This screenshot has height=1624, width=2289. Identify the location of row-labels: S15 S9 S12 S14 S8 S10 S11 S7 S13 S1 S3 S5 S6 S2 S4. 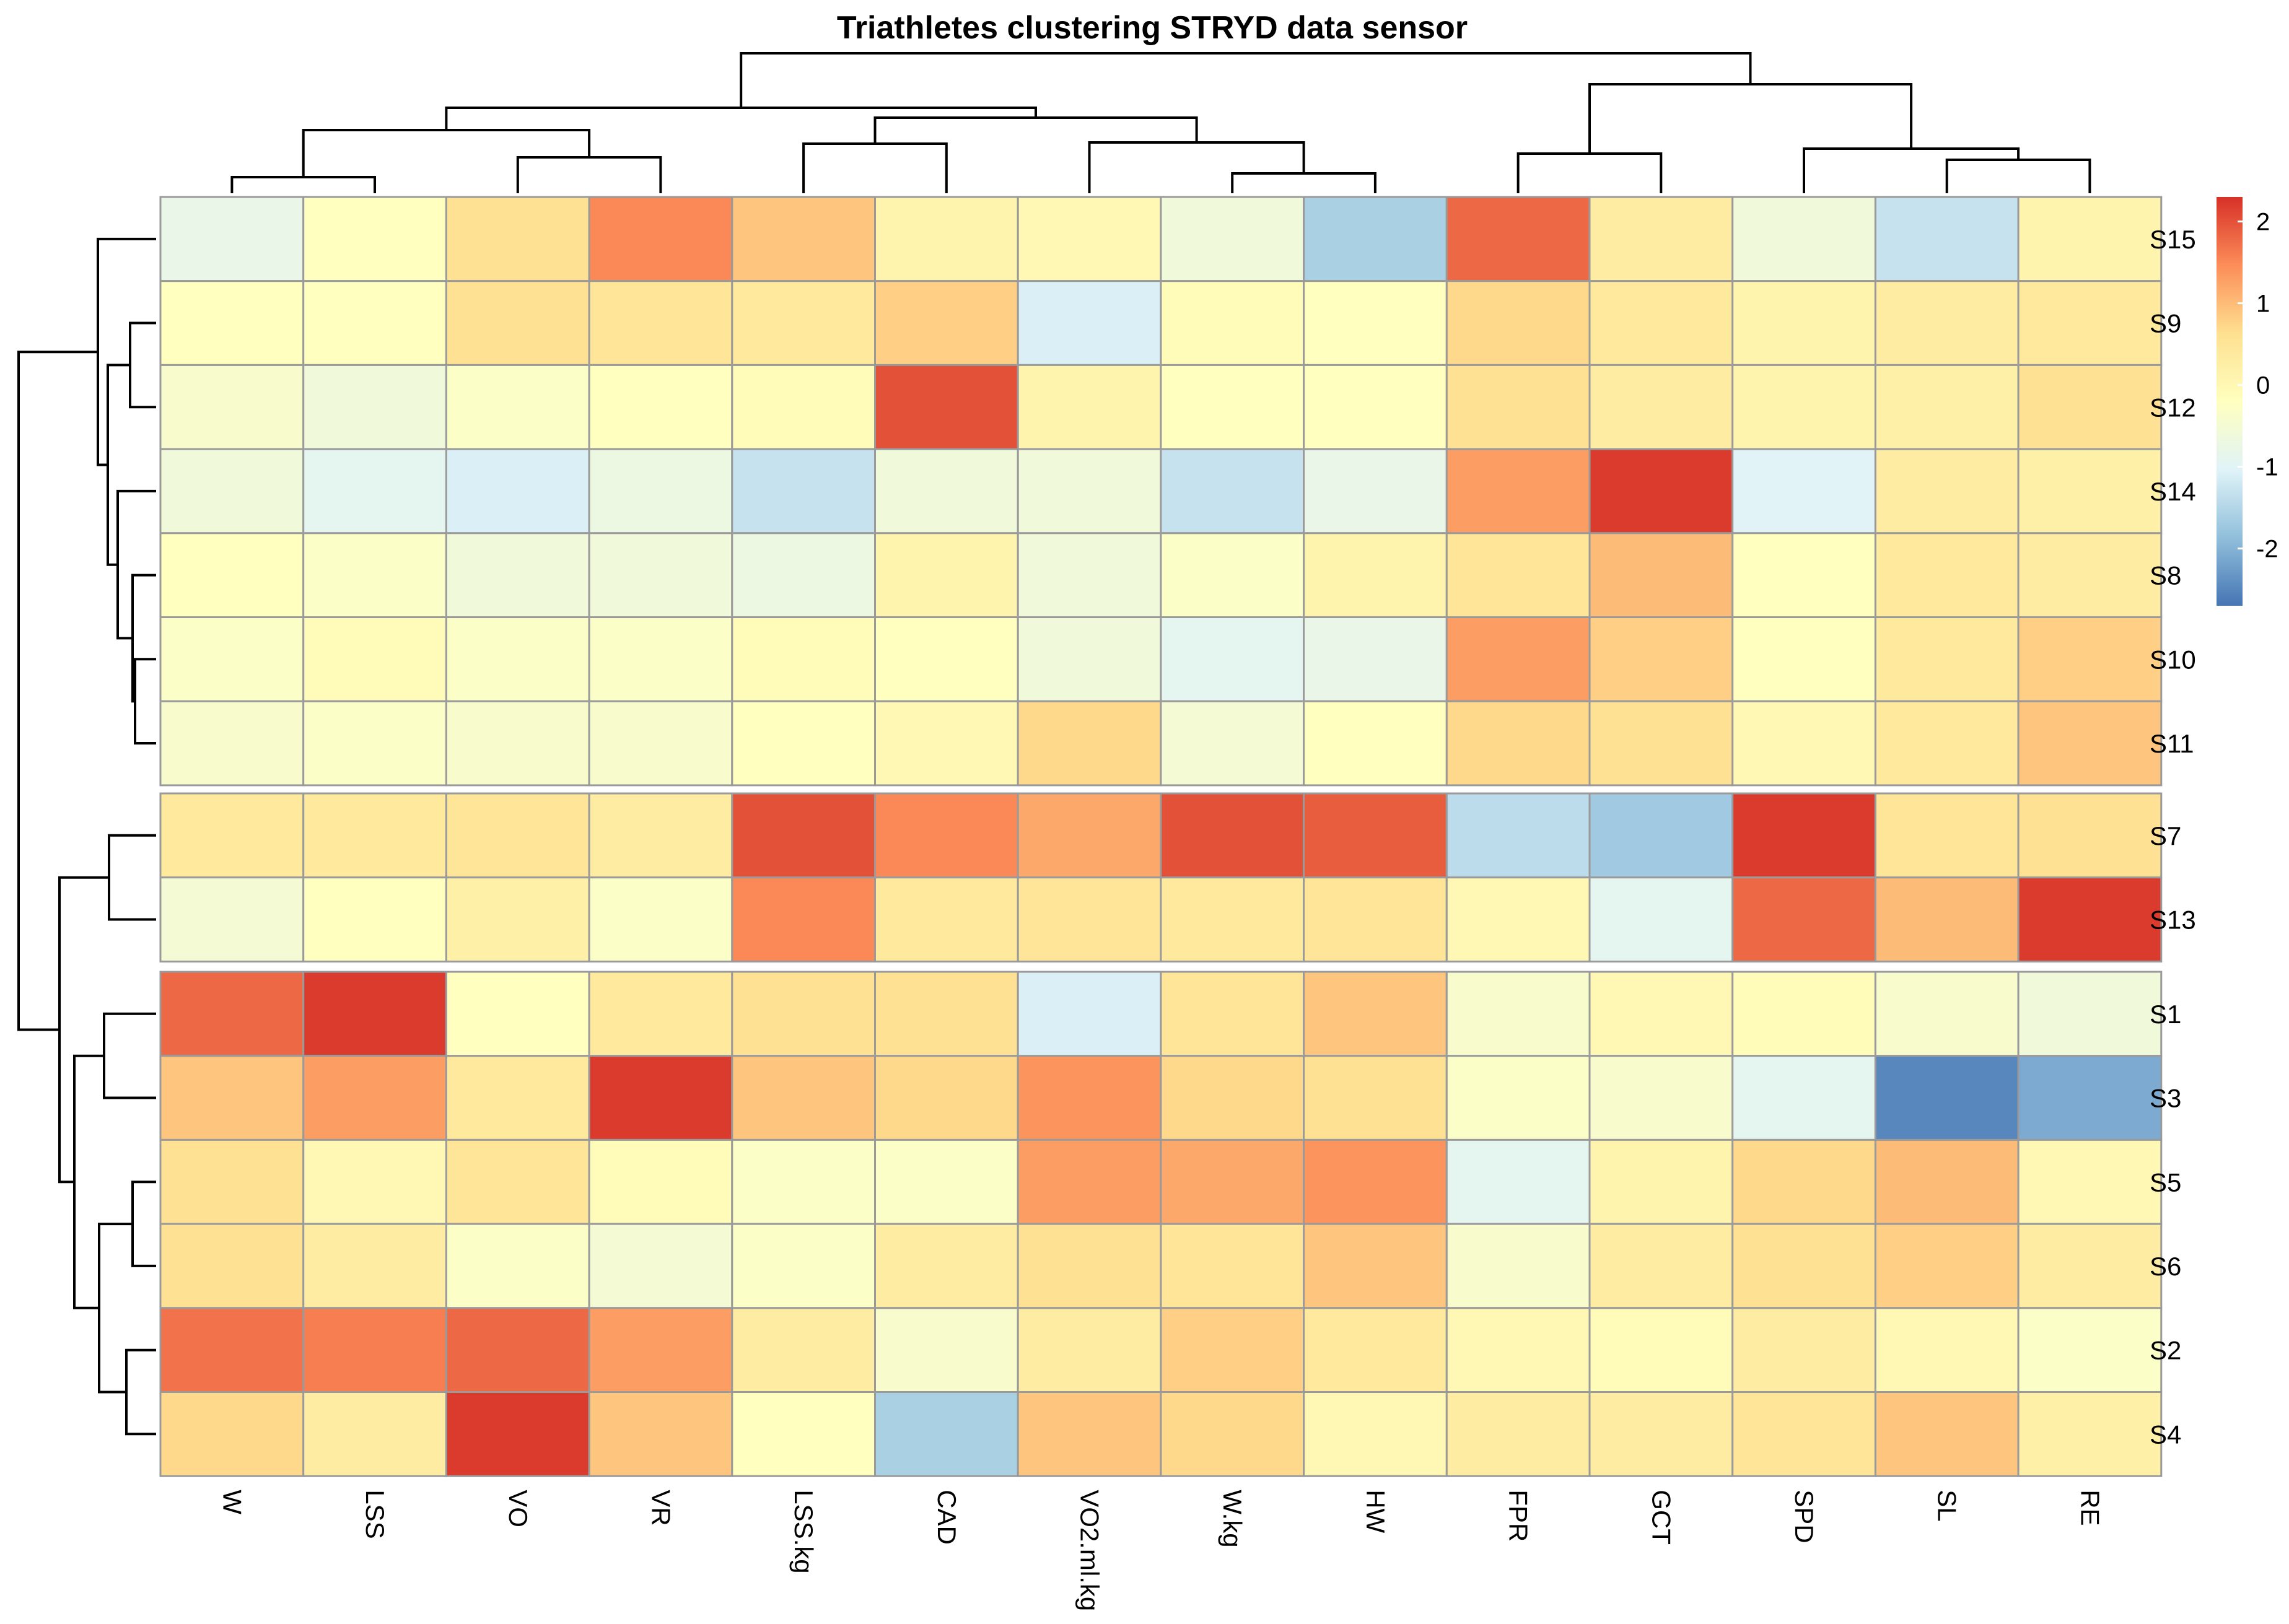
(2173, 837).